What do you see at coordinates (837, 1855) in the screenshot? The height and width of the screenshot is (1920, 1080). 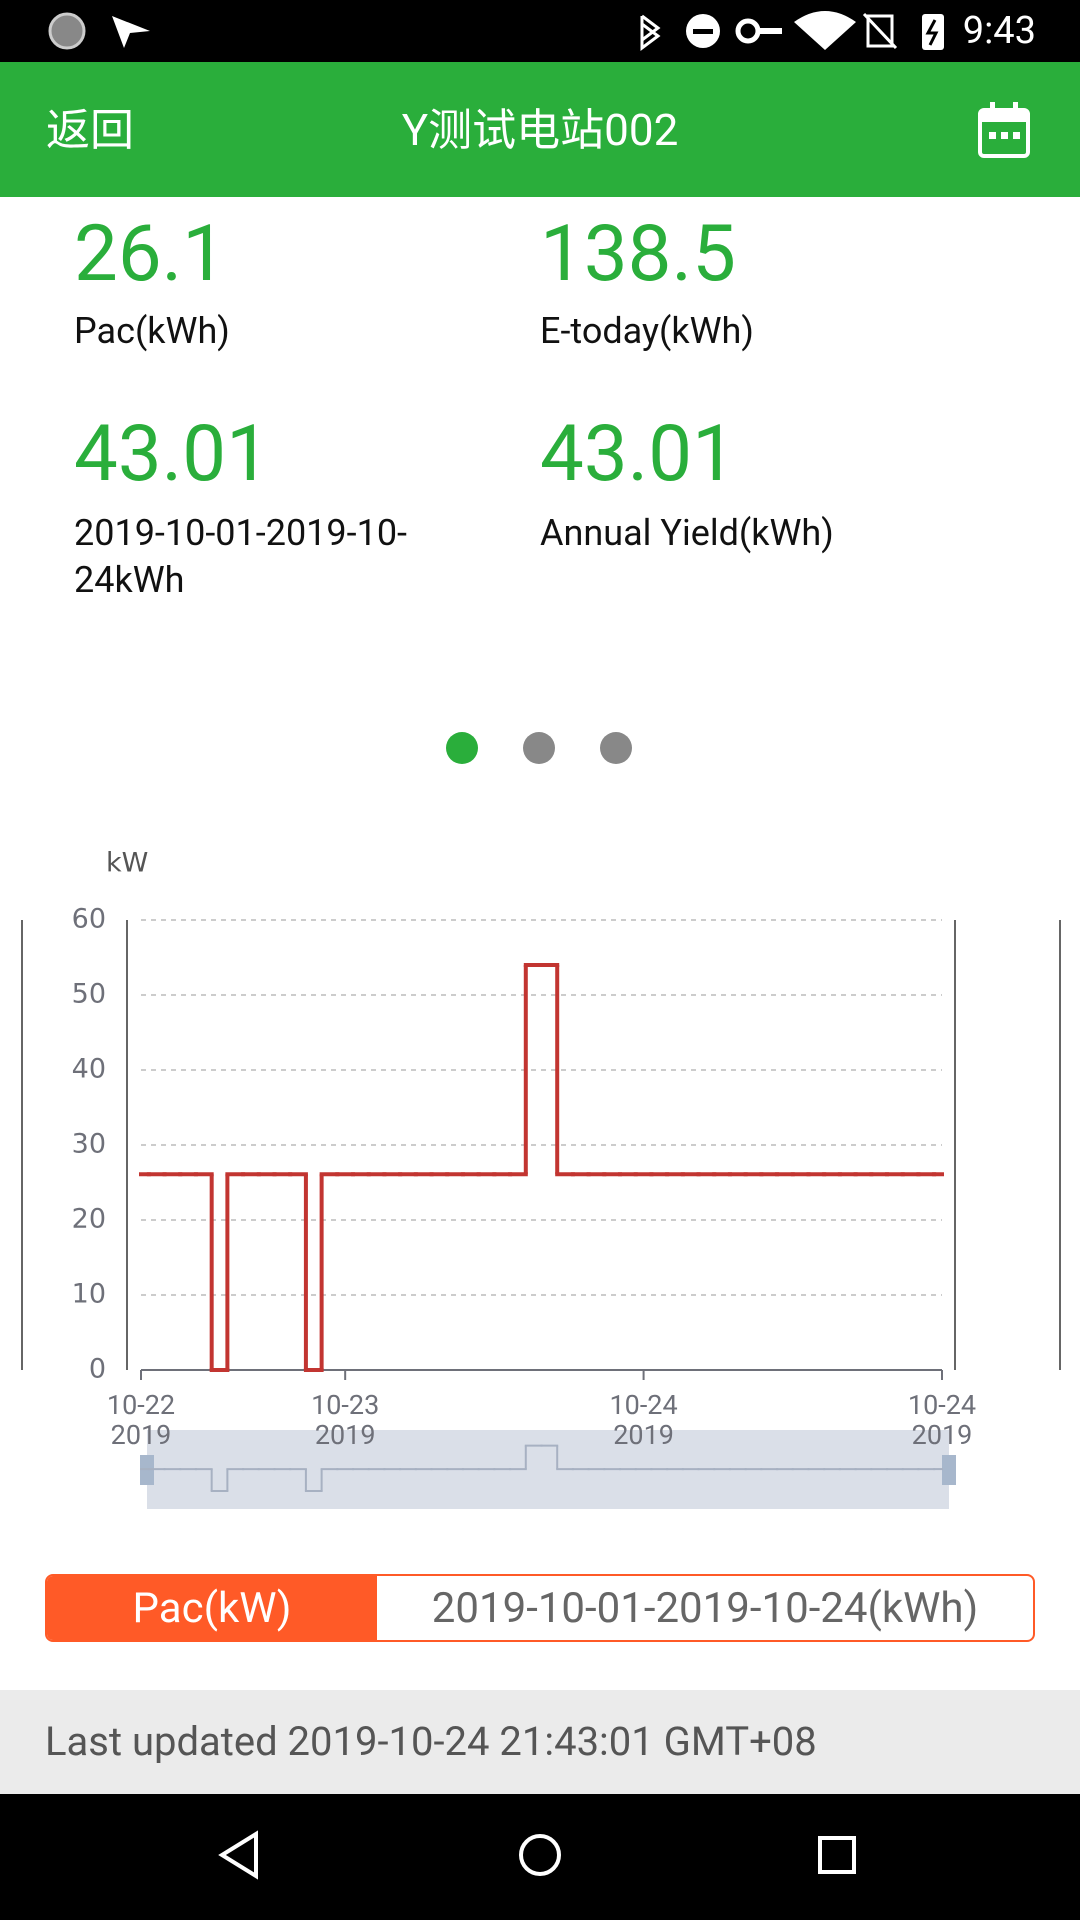 I see `recents-nav` at bounding box center [837, 1855].